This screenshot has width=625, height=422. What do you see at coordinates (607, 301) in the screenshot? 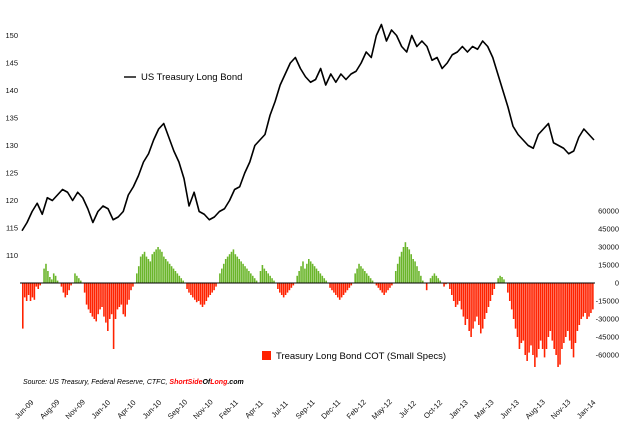
I see `right-tick-label: -15000` at bounding box center [607, 301].